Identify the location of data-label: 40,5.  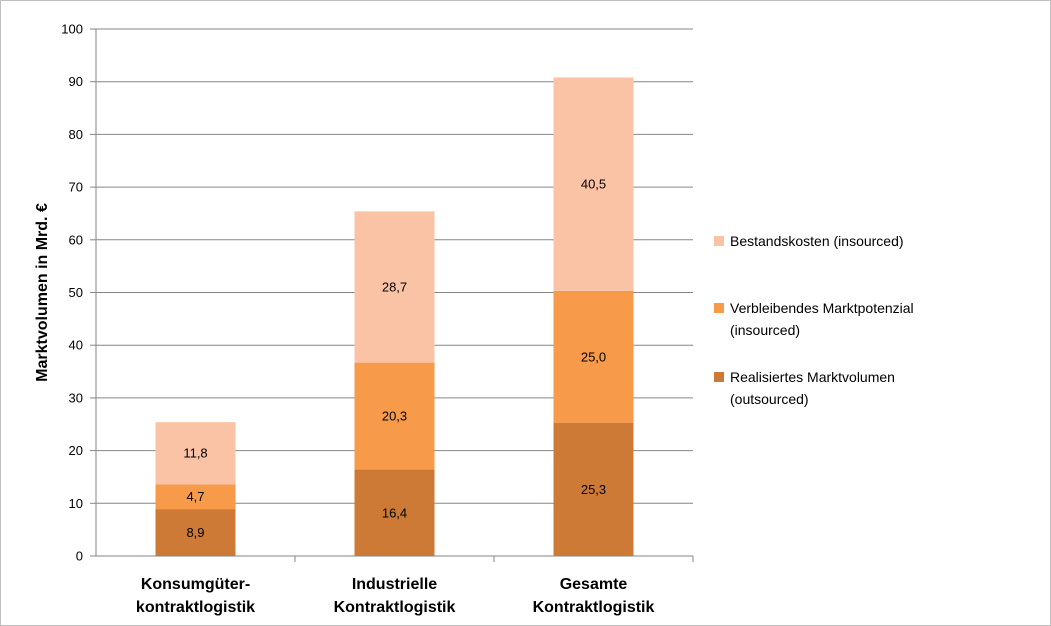
(593, 184).